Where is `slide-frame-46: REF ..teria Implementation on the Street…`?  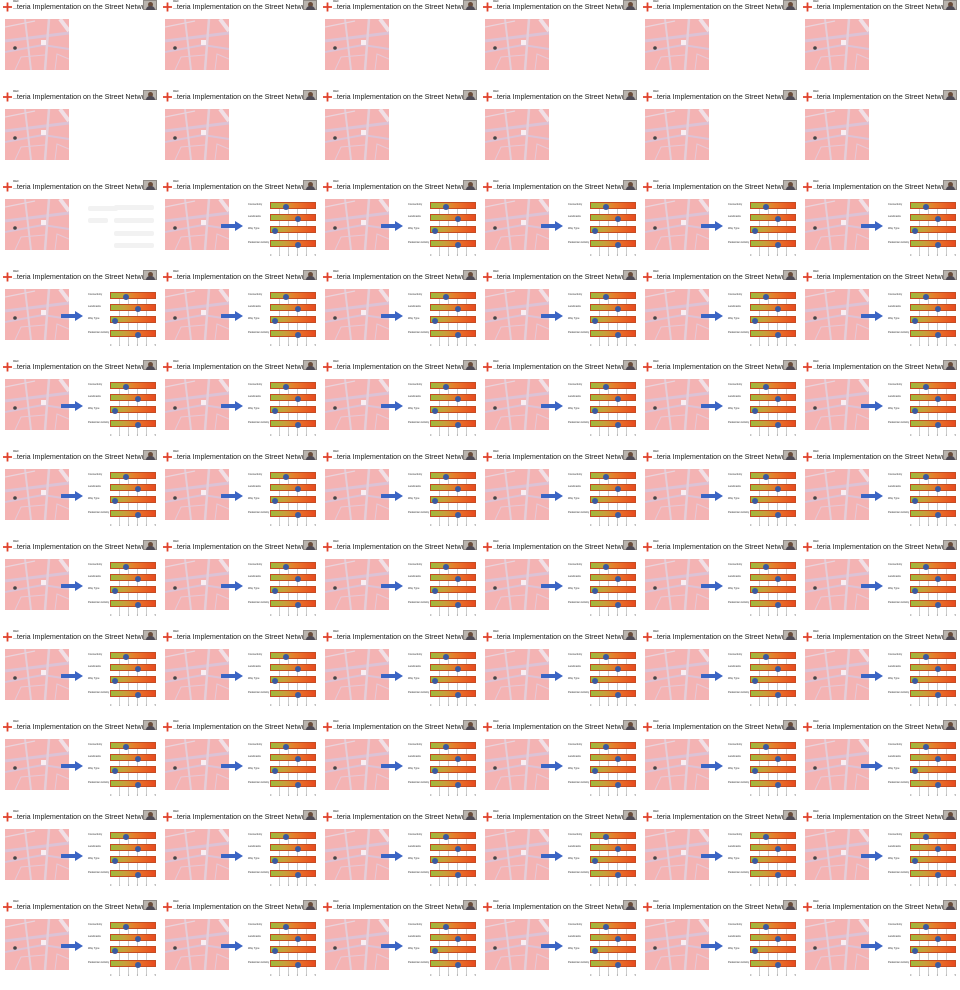 slide-frame-46: REF ..teria Implementation on the Street… is located at coordinates (560, 675).